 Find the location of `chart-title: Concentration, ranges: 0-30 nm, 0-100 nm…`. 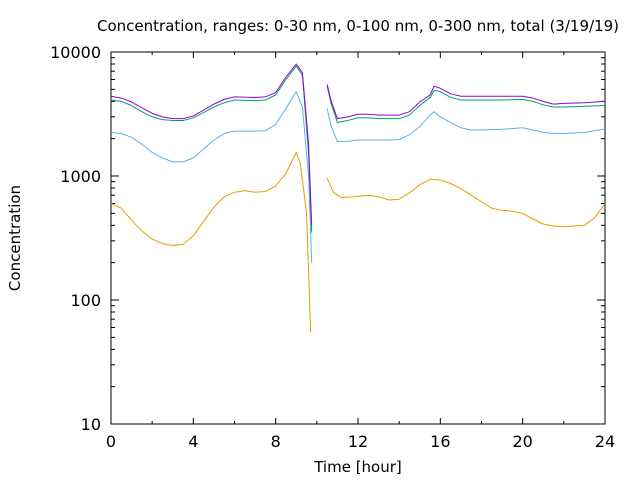

chart-title: Concentration, ranges: 0-30 nm, 0-100 nm… is located at coordinates (358, 26).